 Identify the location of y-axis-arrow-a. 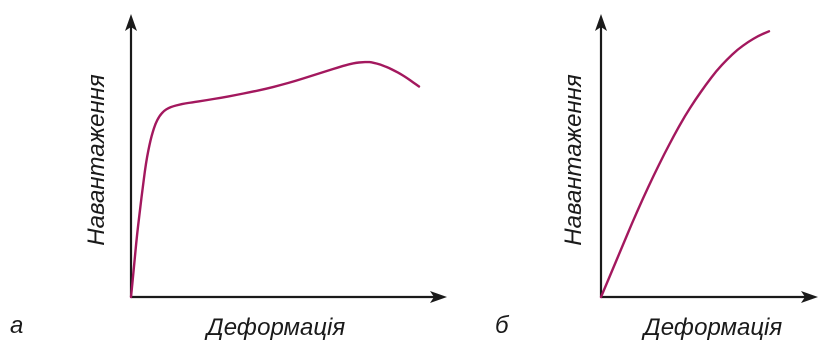
(131, 22).